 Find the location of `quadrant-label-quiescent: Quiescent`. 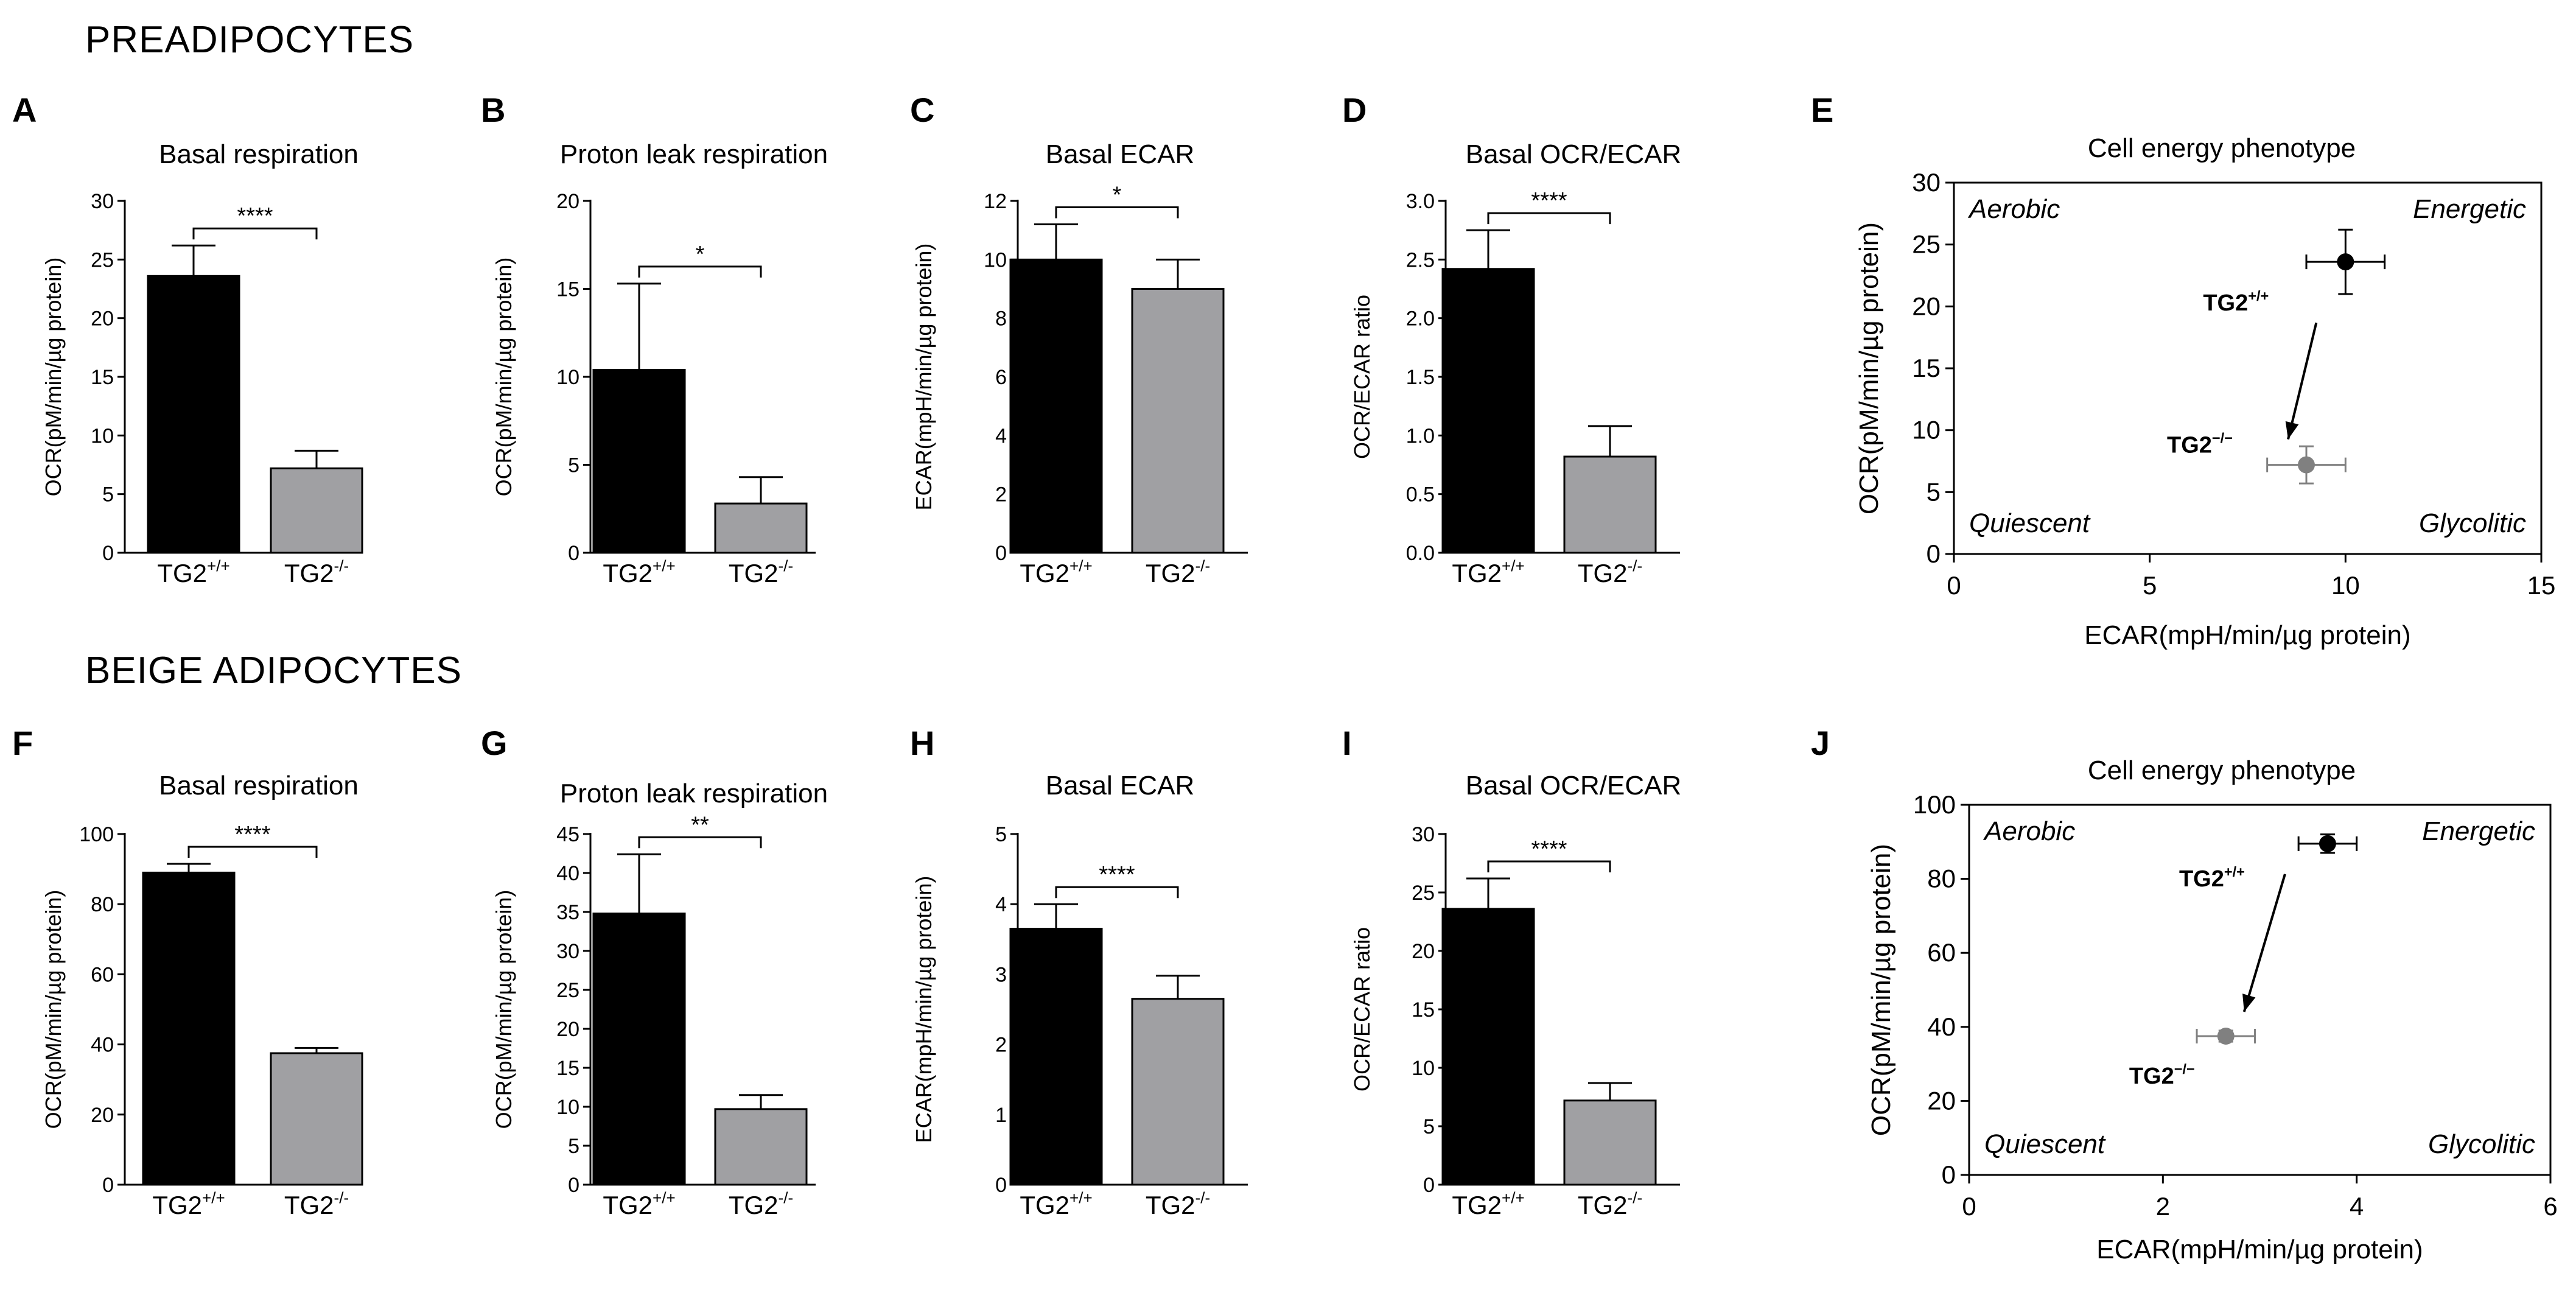

quadrant-label-quiescent: Quiescent is located at coordinates (2030, 523).